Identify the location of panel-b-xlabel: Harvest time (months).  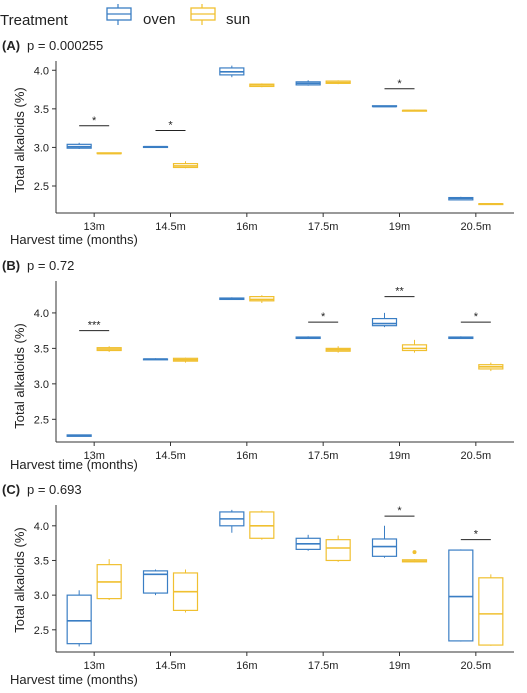
(74, 464).